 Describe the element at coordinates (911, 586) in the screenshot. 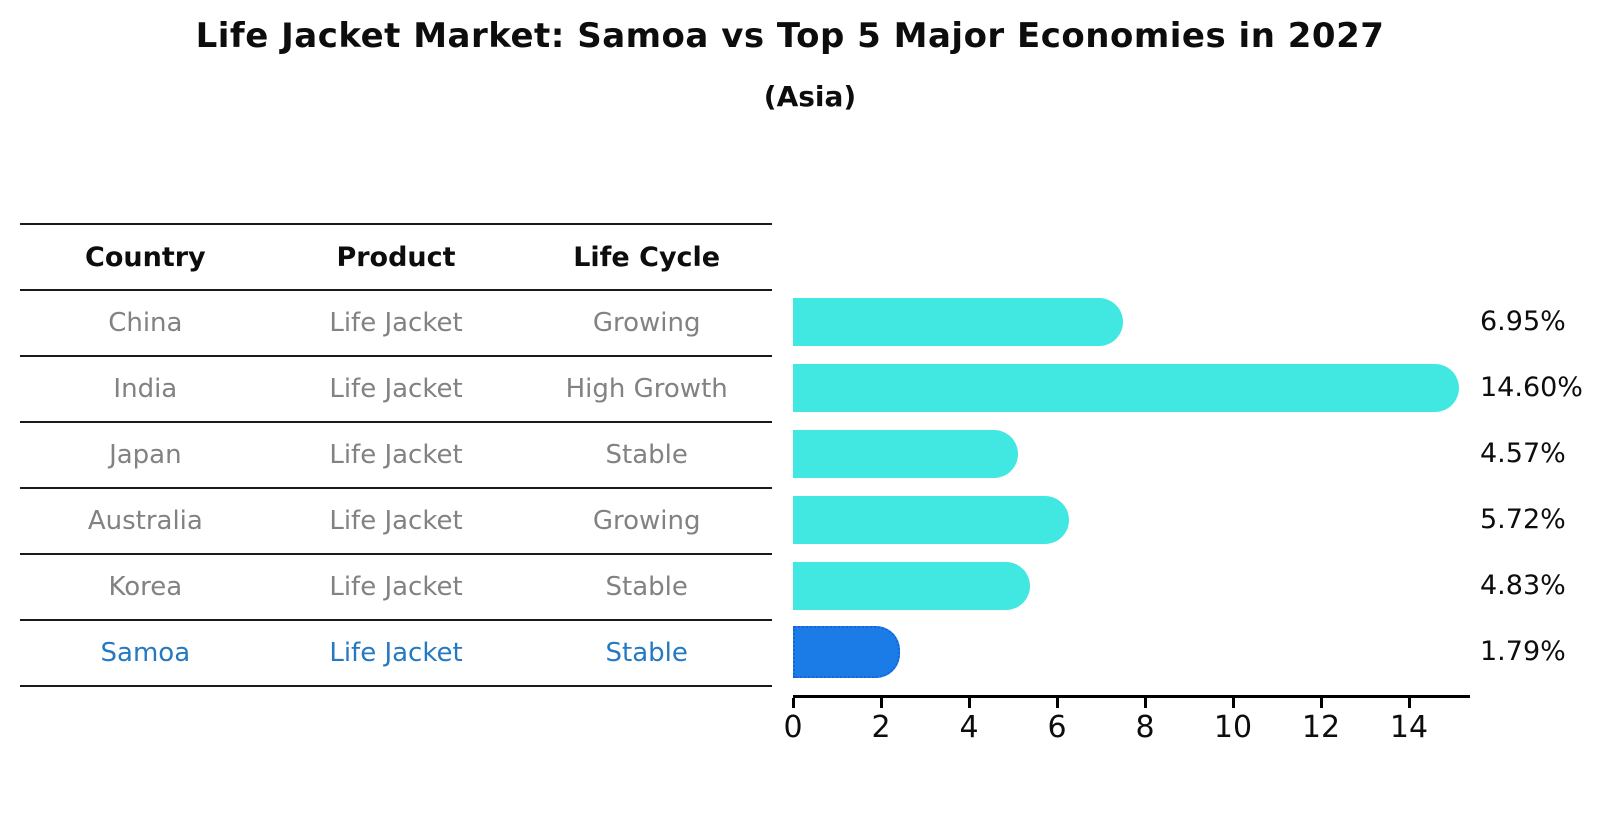

I see `bar-korea` at that location.